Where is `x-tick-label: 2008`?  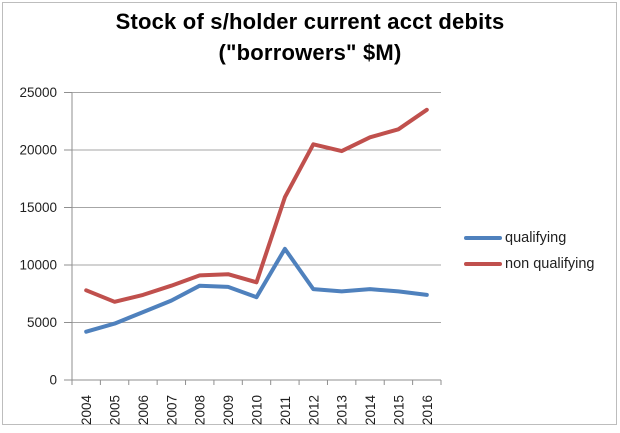 x-tick-label: 2008 is located at coordinates (200, 410).